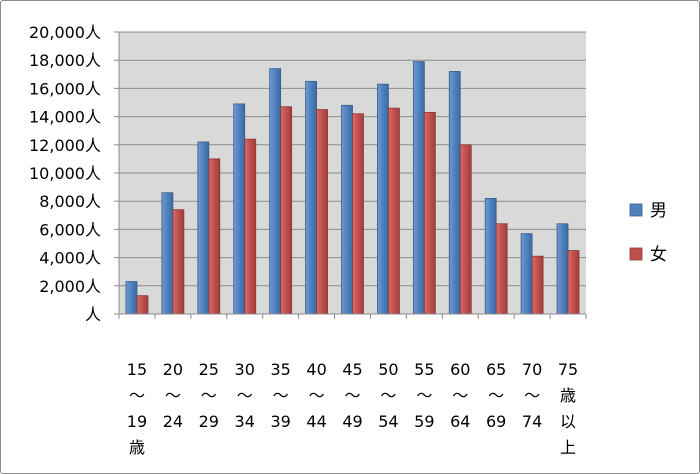  I want to click on x-tick-label: 45, so click(352, 369).